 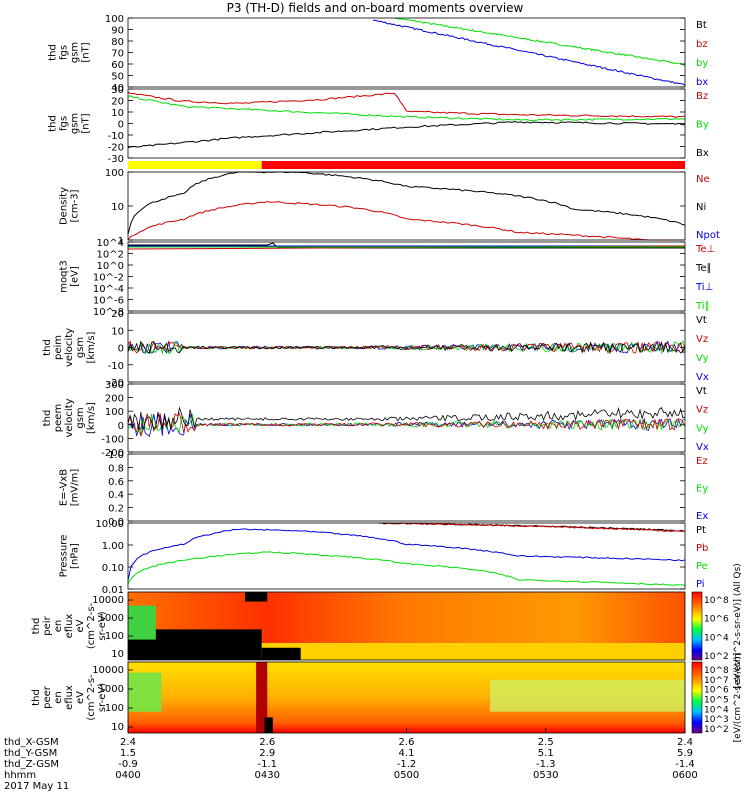 I want to click on x-tick-label: -1.1, so click(x=267, y=764).